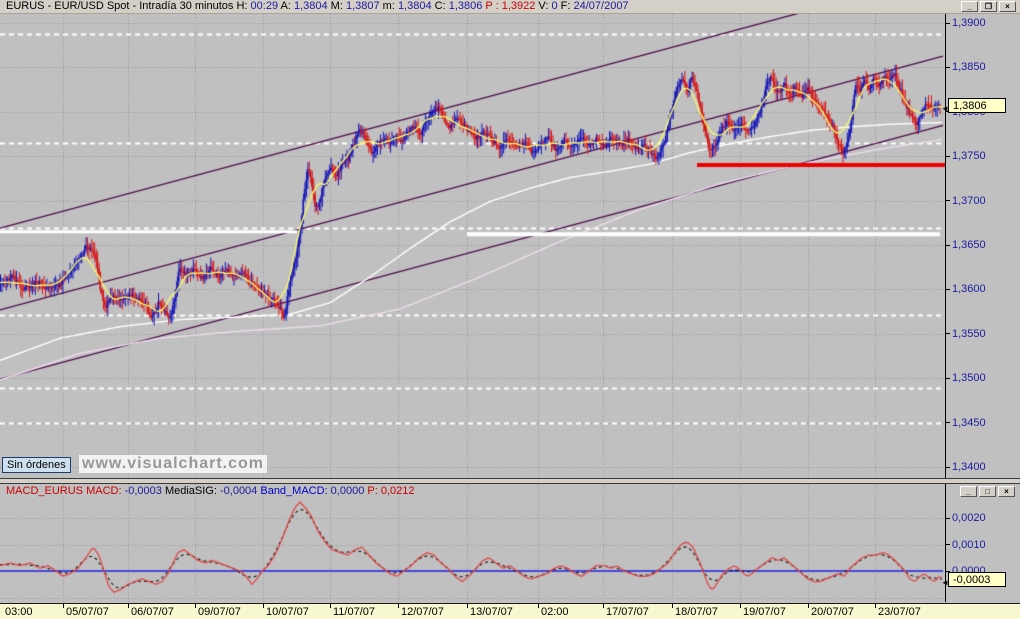 This screenshot has width=1020, height=619. Describe the element at coordinates (390, 6) in the screenshot. I see `text-segment: m:` at that location.